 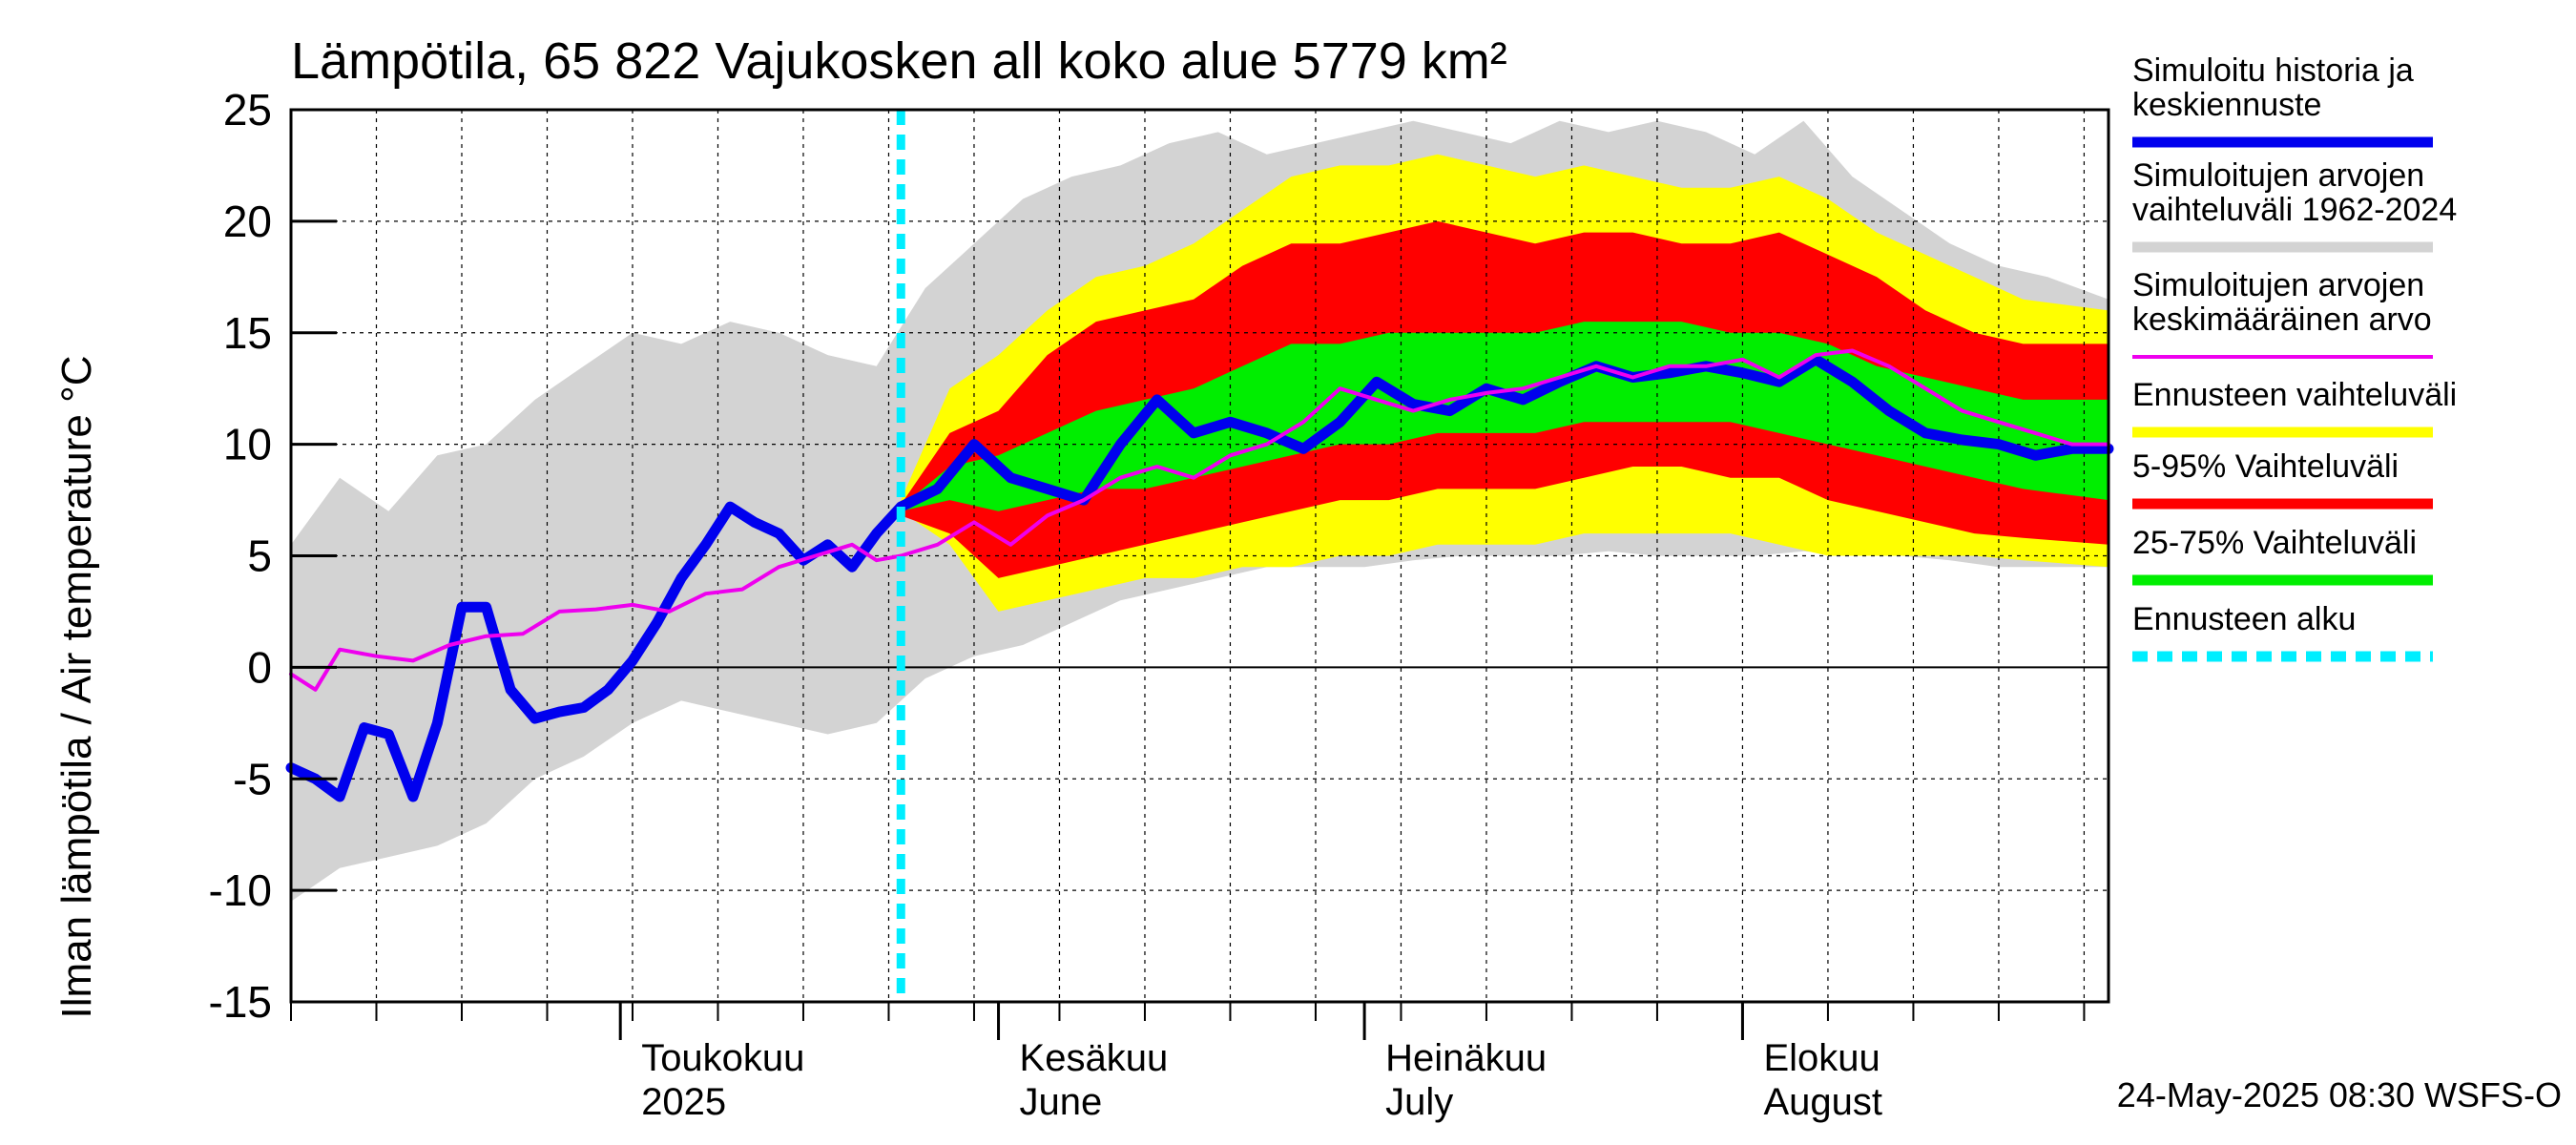 What do you see at coordinates (722, 1058) in the screenshot?
I see `month-label: Toukokuu` at bounding box center [722, 1058].